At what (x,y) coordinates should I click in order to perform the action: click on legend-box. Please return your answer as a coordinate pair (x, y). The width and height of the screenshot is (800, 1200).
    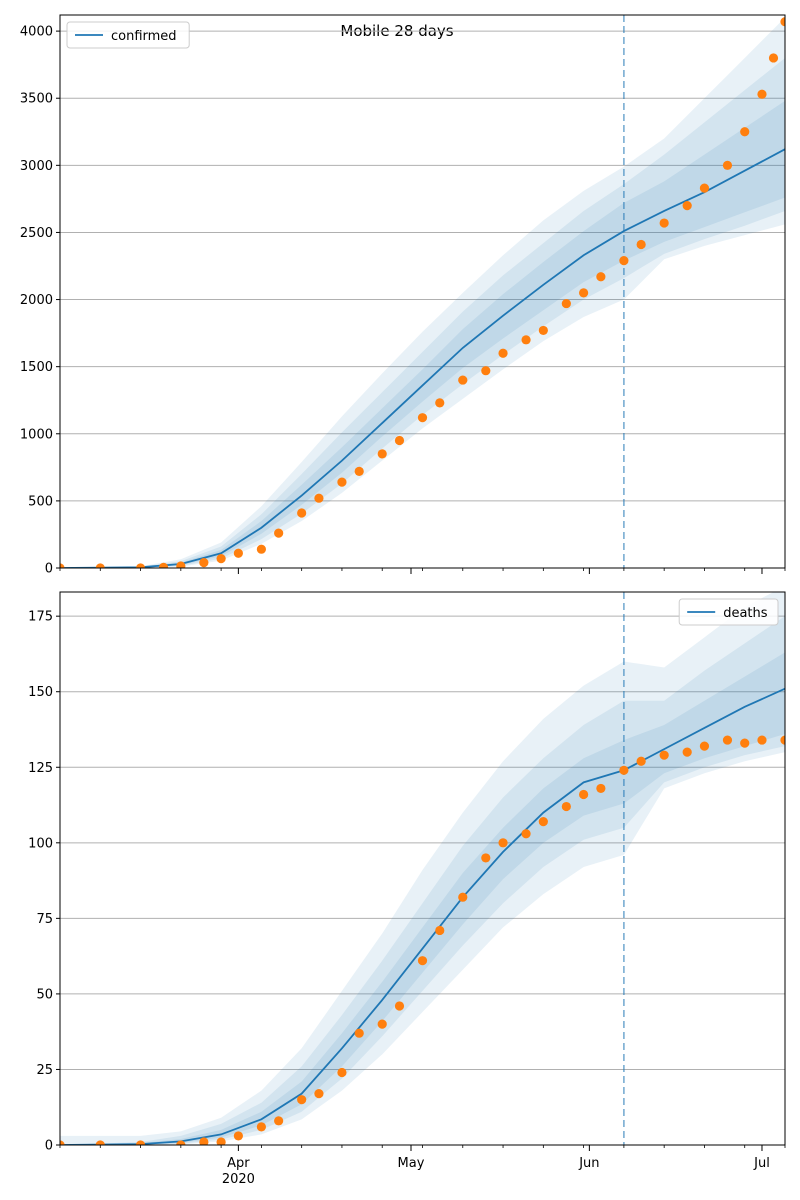
    Looking at the image, I should click on (728, 612).